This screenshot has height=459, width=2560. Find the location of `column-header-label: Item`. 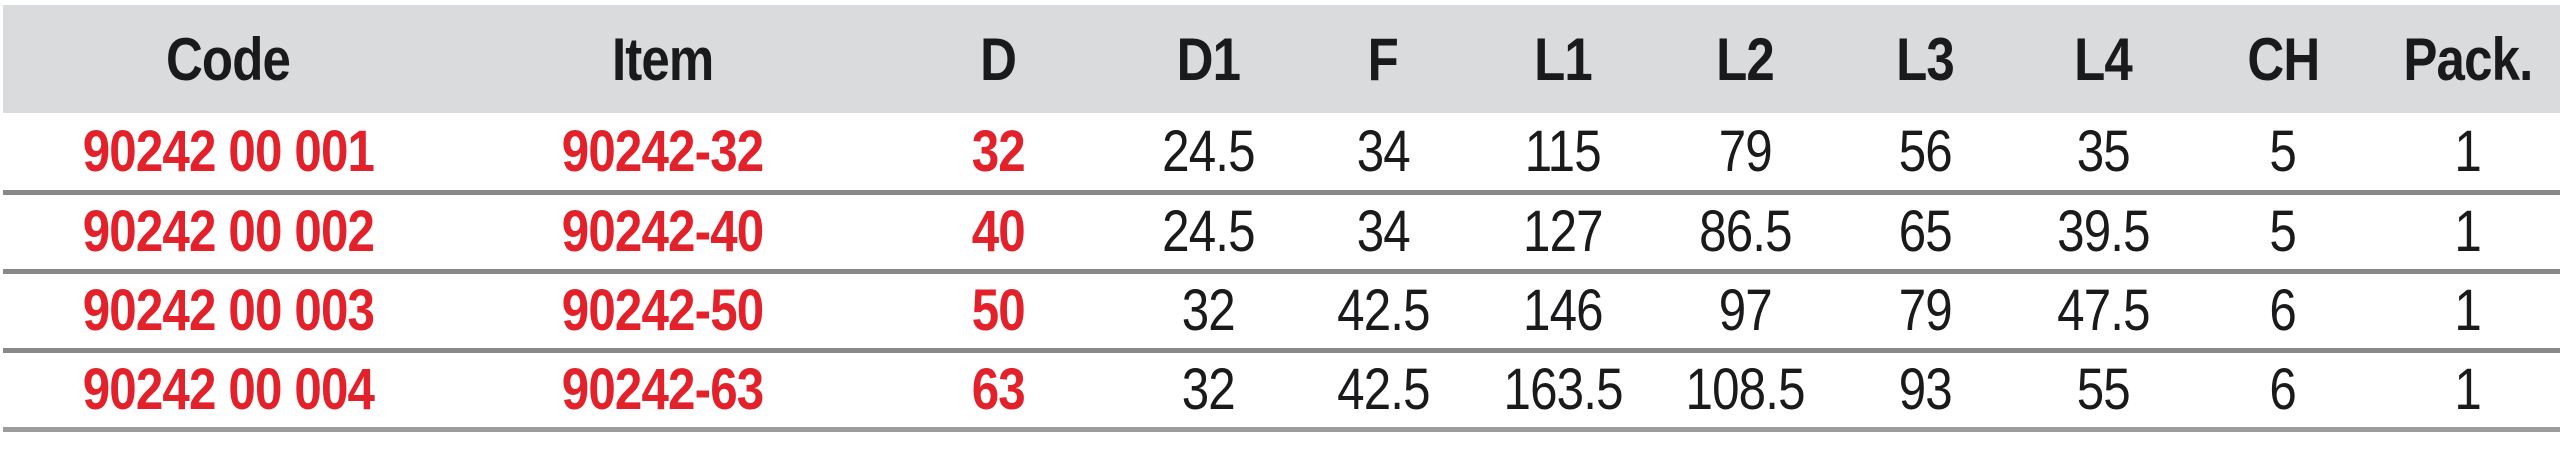

column-header-label: Item is located at coordinates (663, 59).